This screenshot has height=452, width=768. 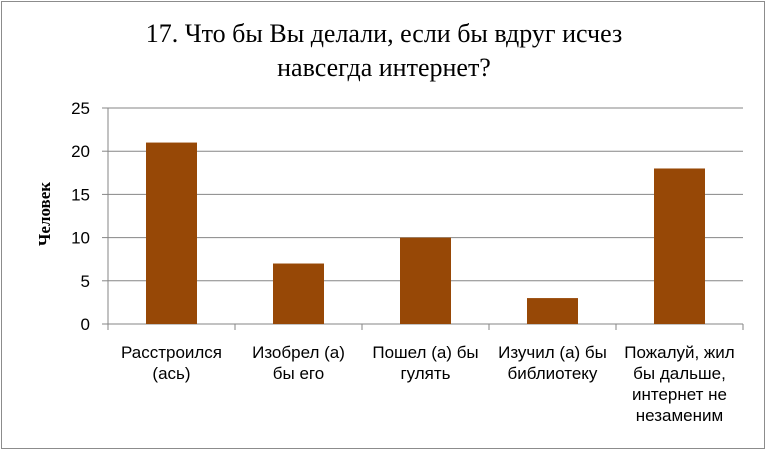 I want to click on category-label-line: бы его, so click(x=298, y=373).